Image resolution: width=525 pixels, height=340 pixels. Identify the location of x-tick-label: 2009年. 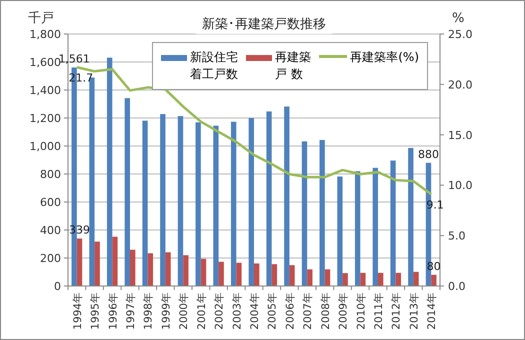
(344, 311).